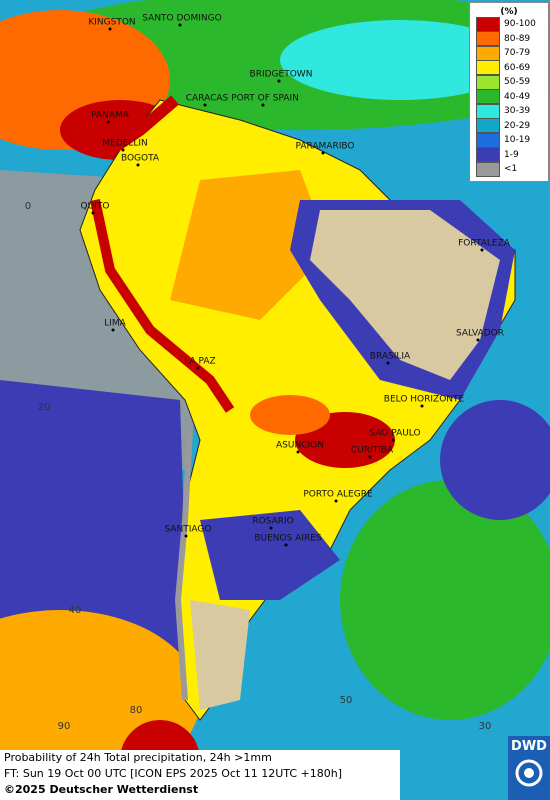  Describe the element at coordinates (529, 746) in the screenshot. I see `logo-text: DWD` at that location.